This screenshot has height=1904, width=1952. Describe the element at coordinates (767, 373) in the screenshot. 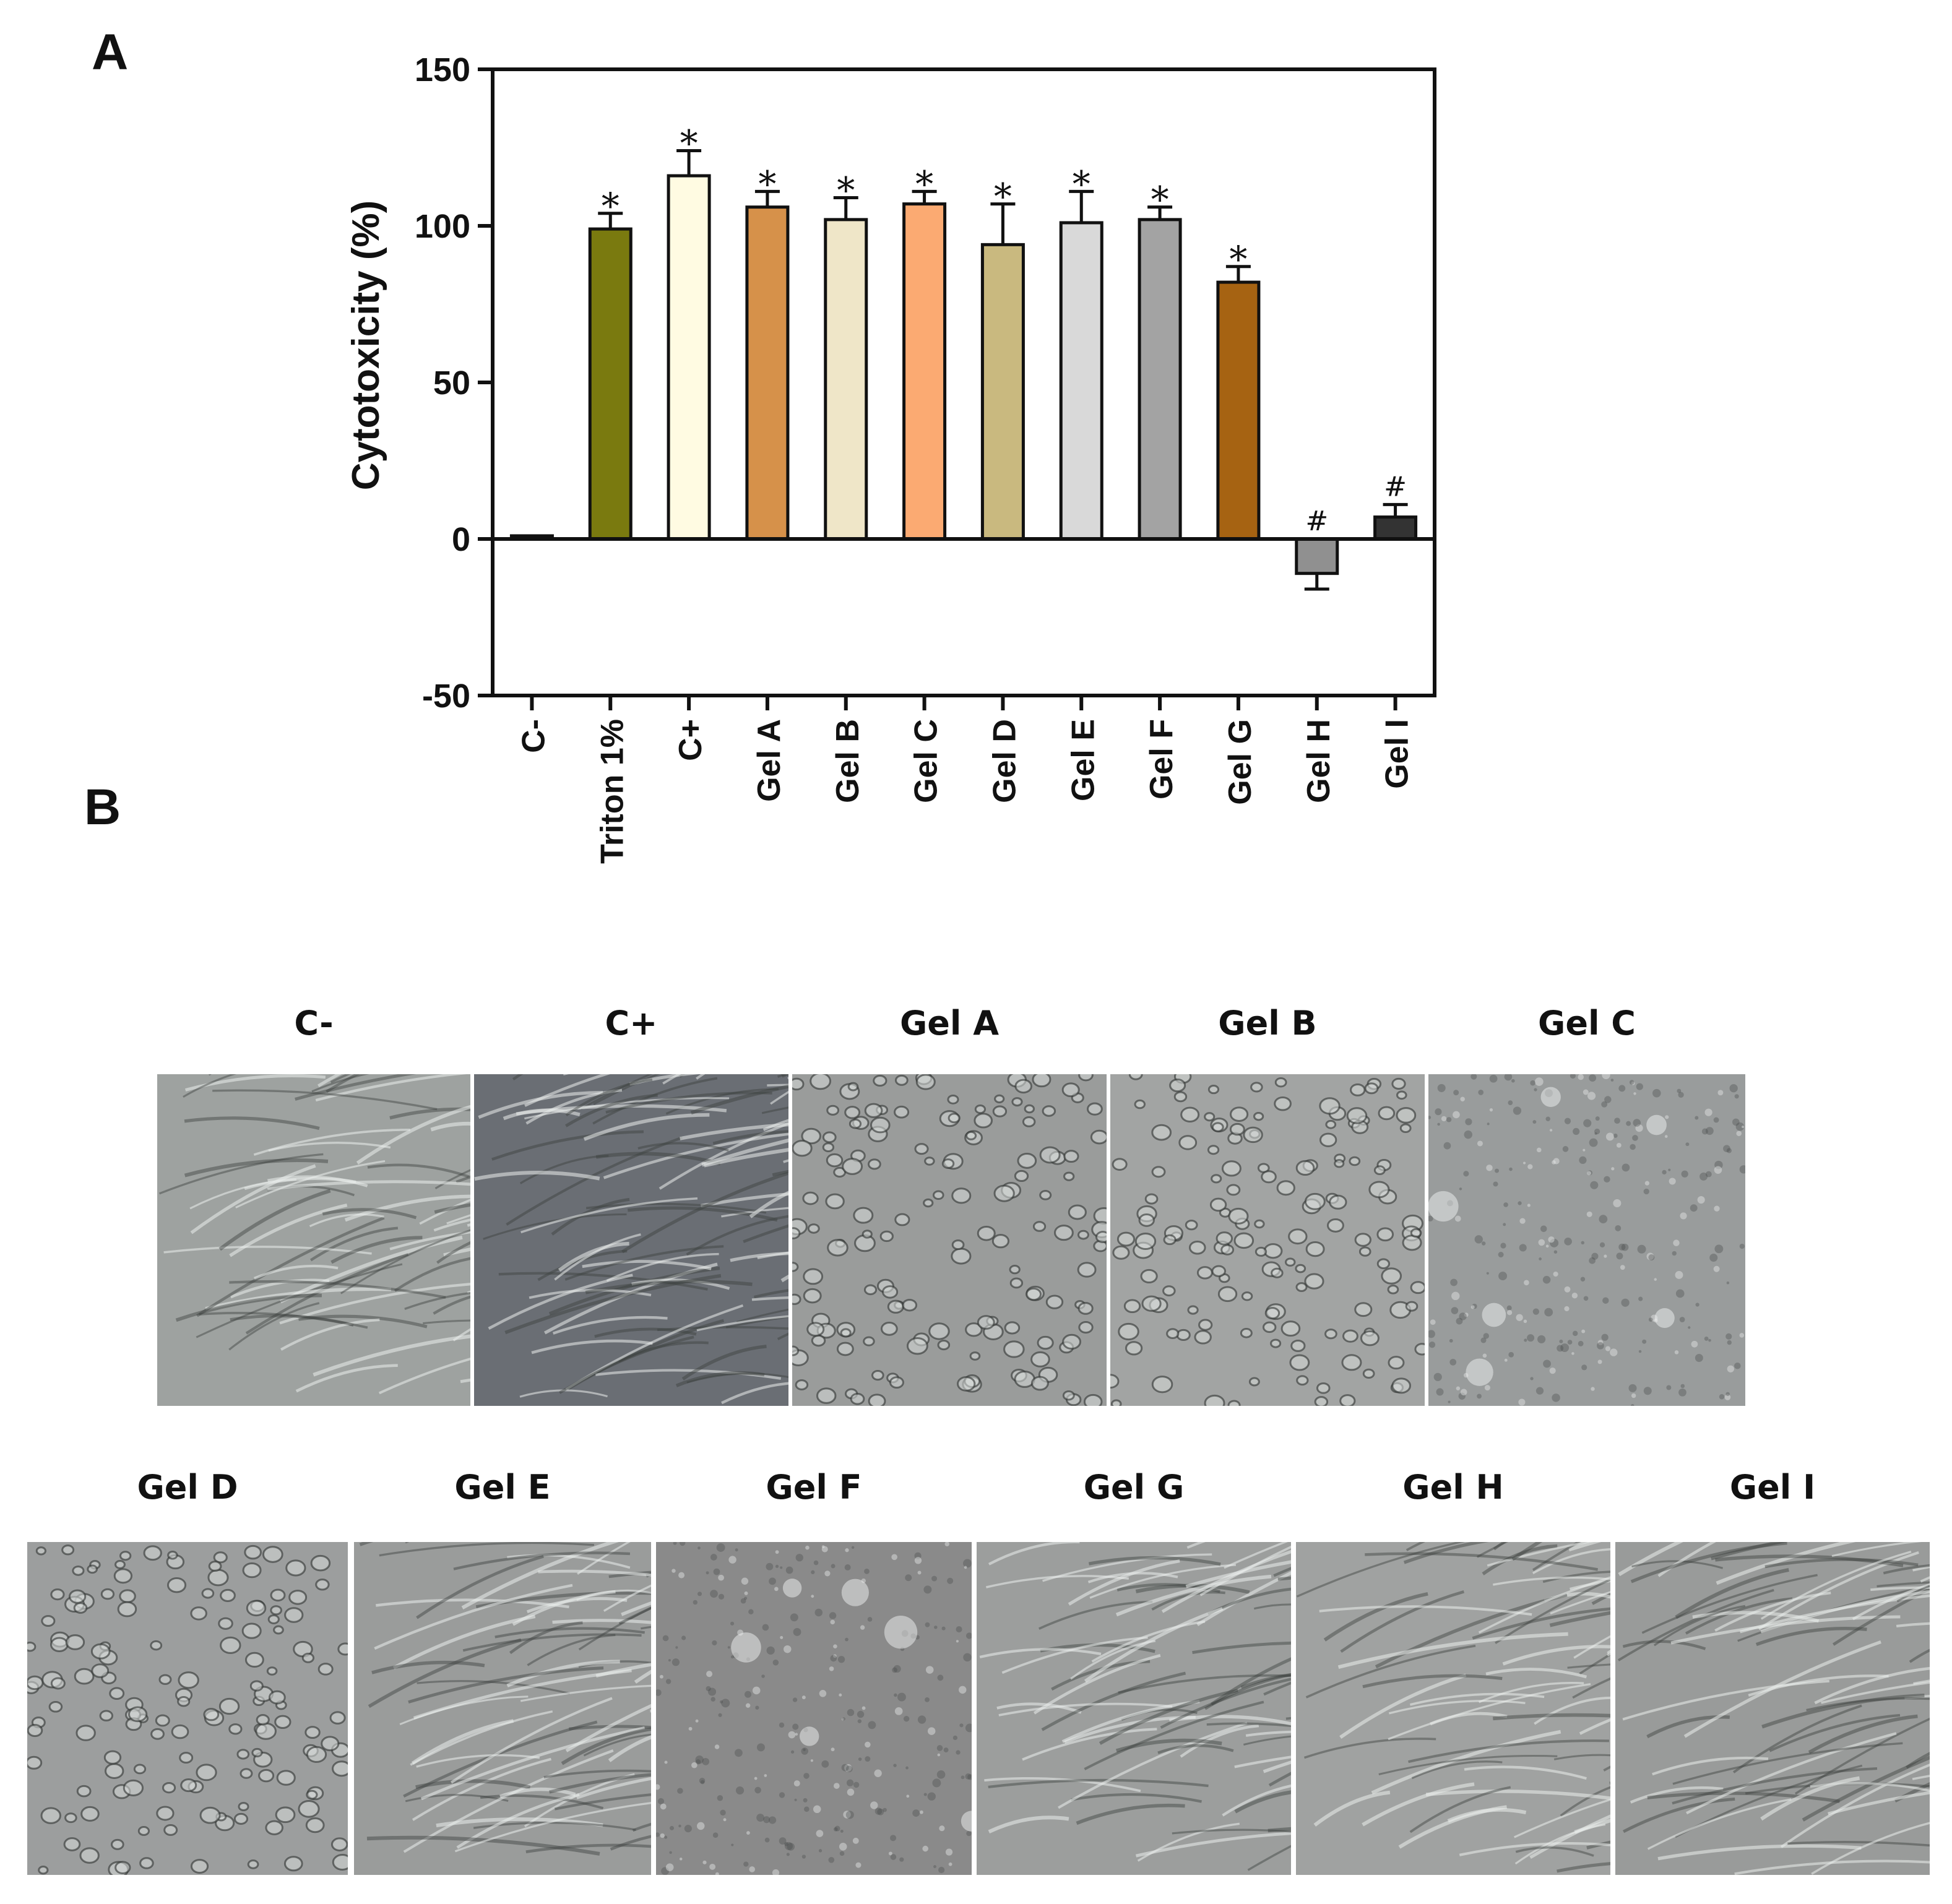

I see `bar-gel-a` at that location.